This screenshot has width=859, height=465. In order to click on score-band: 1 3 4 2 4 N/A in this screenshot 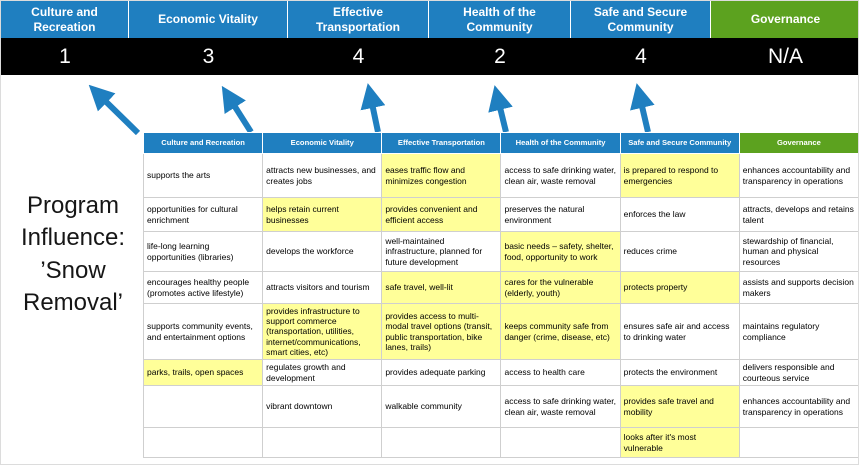, I will do `click(429, 56)`.